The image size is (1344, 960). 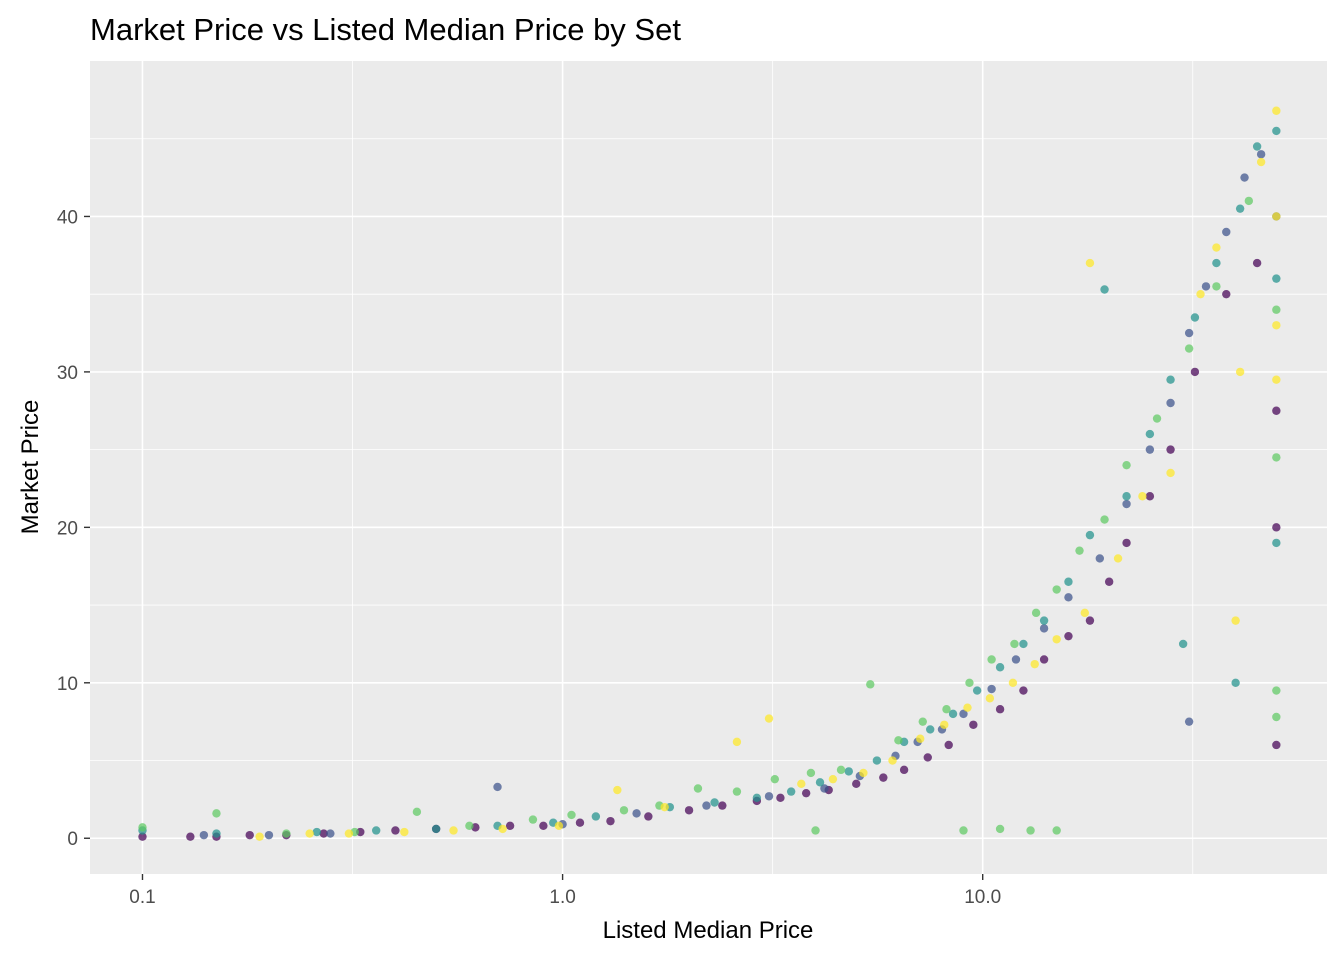 What do you see at coordinates (72, 839) in the screenshot?
I see `y-tick-label: 0` at bounding box center [72, 839].